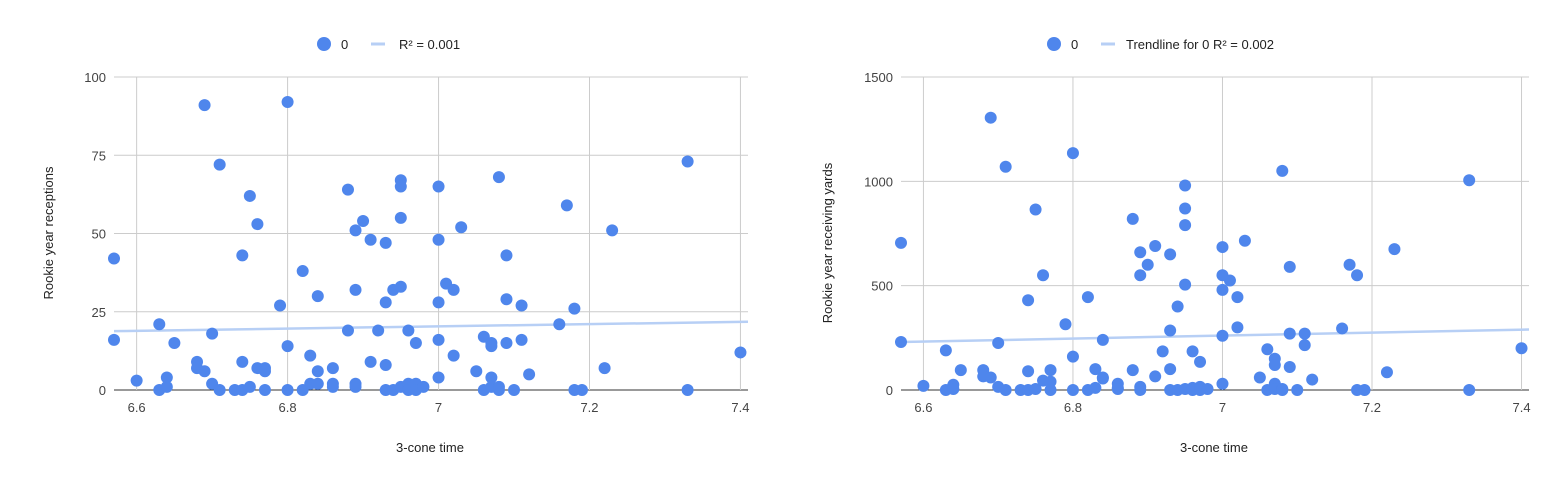 The image size is (1566, 486). I want to click on legend: 0 R² = 0.001, so click(388, 44).